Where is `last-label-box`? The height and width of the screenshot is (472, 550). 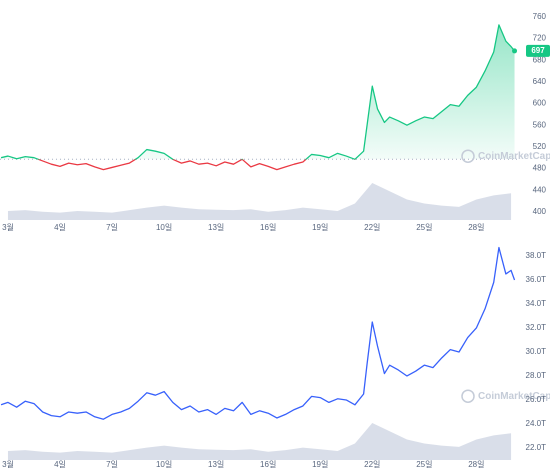
last-label-box is located at coordinates (538, 50).